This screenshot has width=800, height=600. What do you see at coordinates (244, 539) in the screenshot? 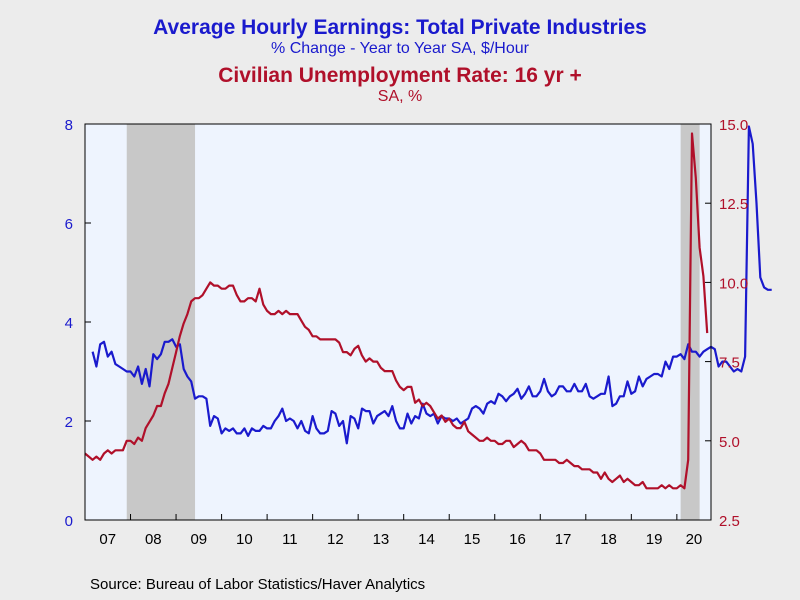
I see `x-axis-label: 10` at bounding box center [244, 539].